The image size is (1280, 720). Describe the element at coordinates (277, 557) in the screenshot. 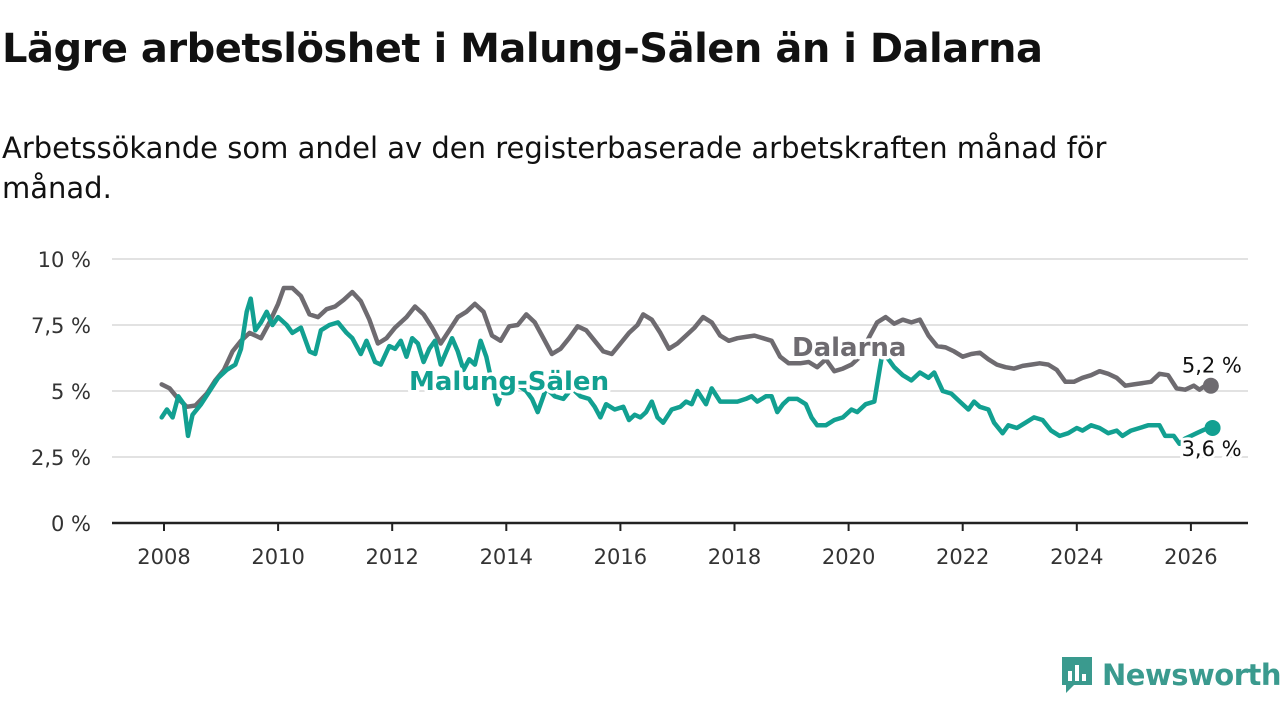

I see `x-tick-label: 2010` at that location.